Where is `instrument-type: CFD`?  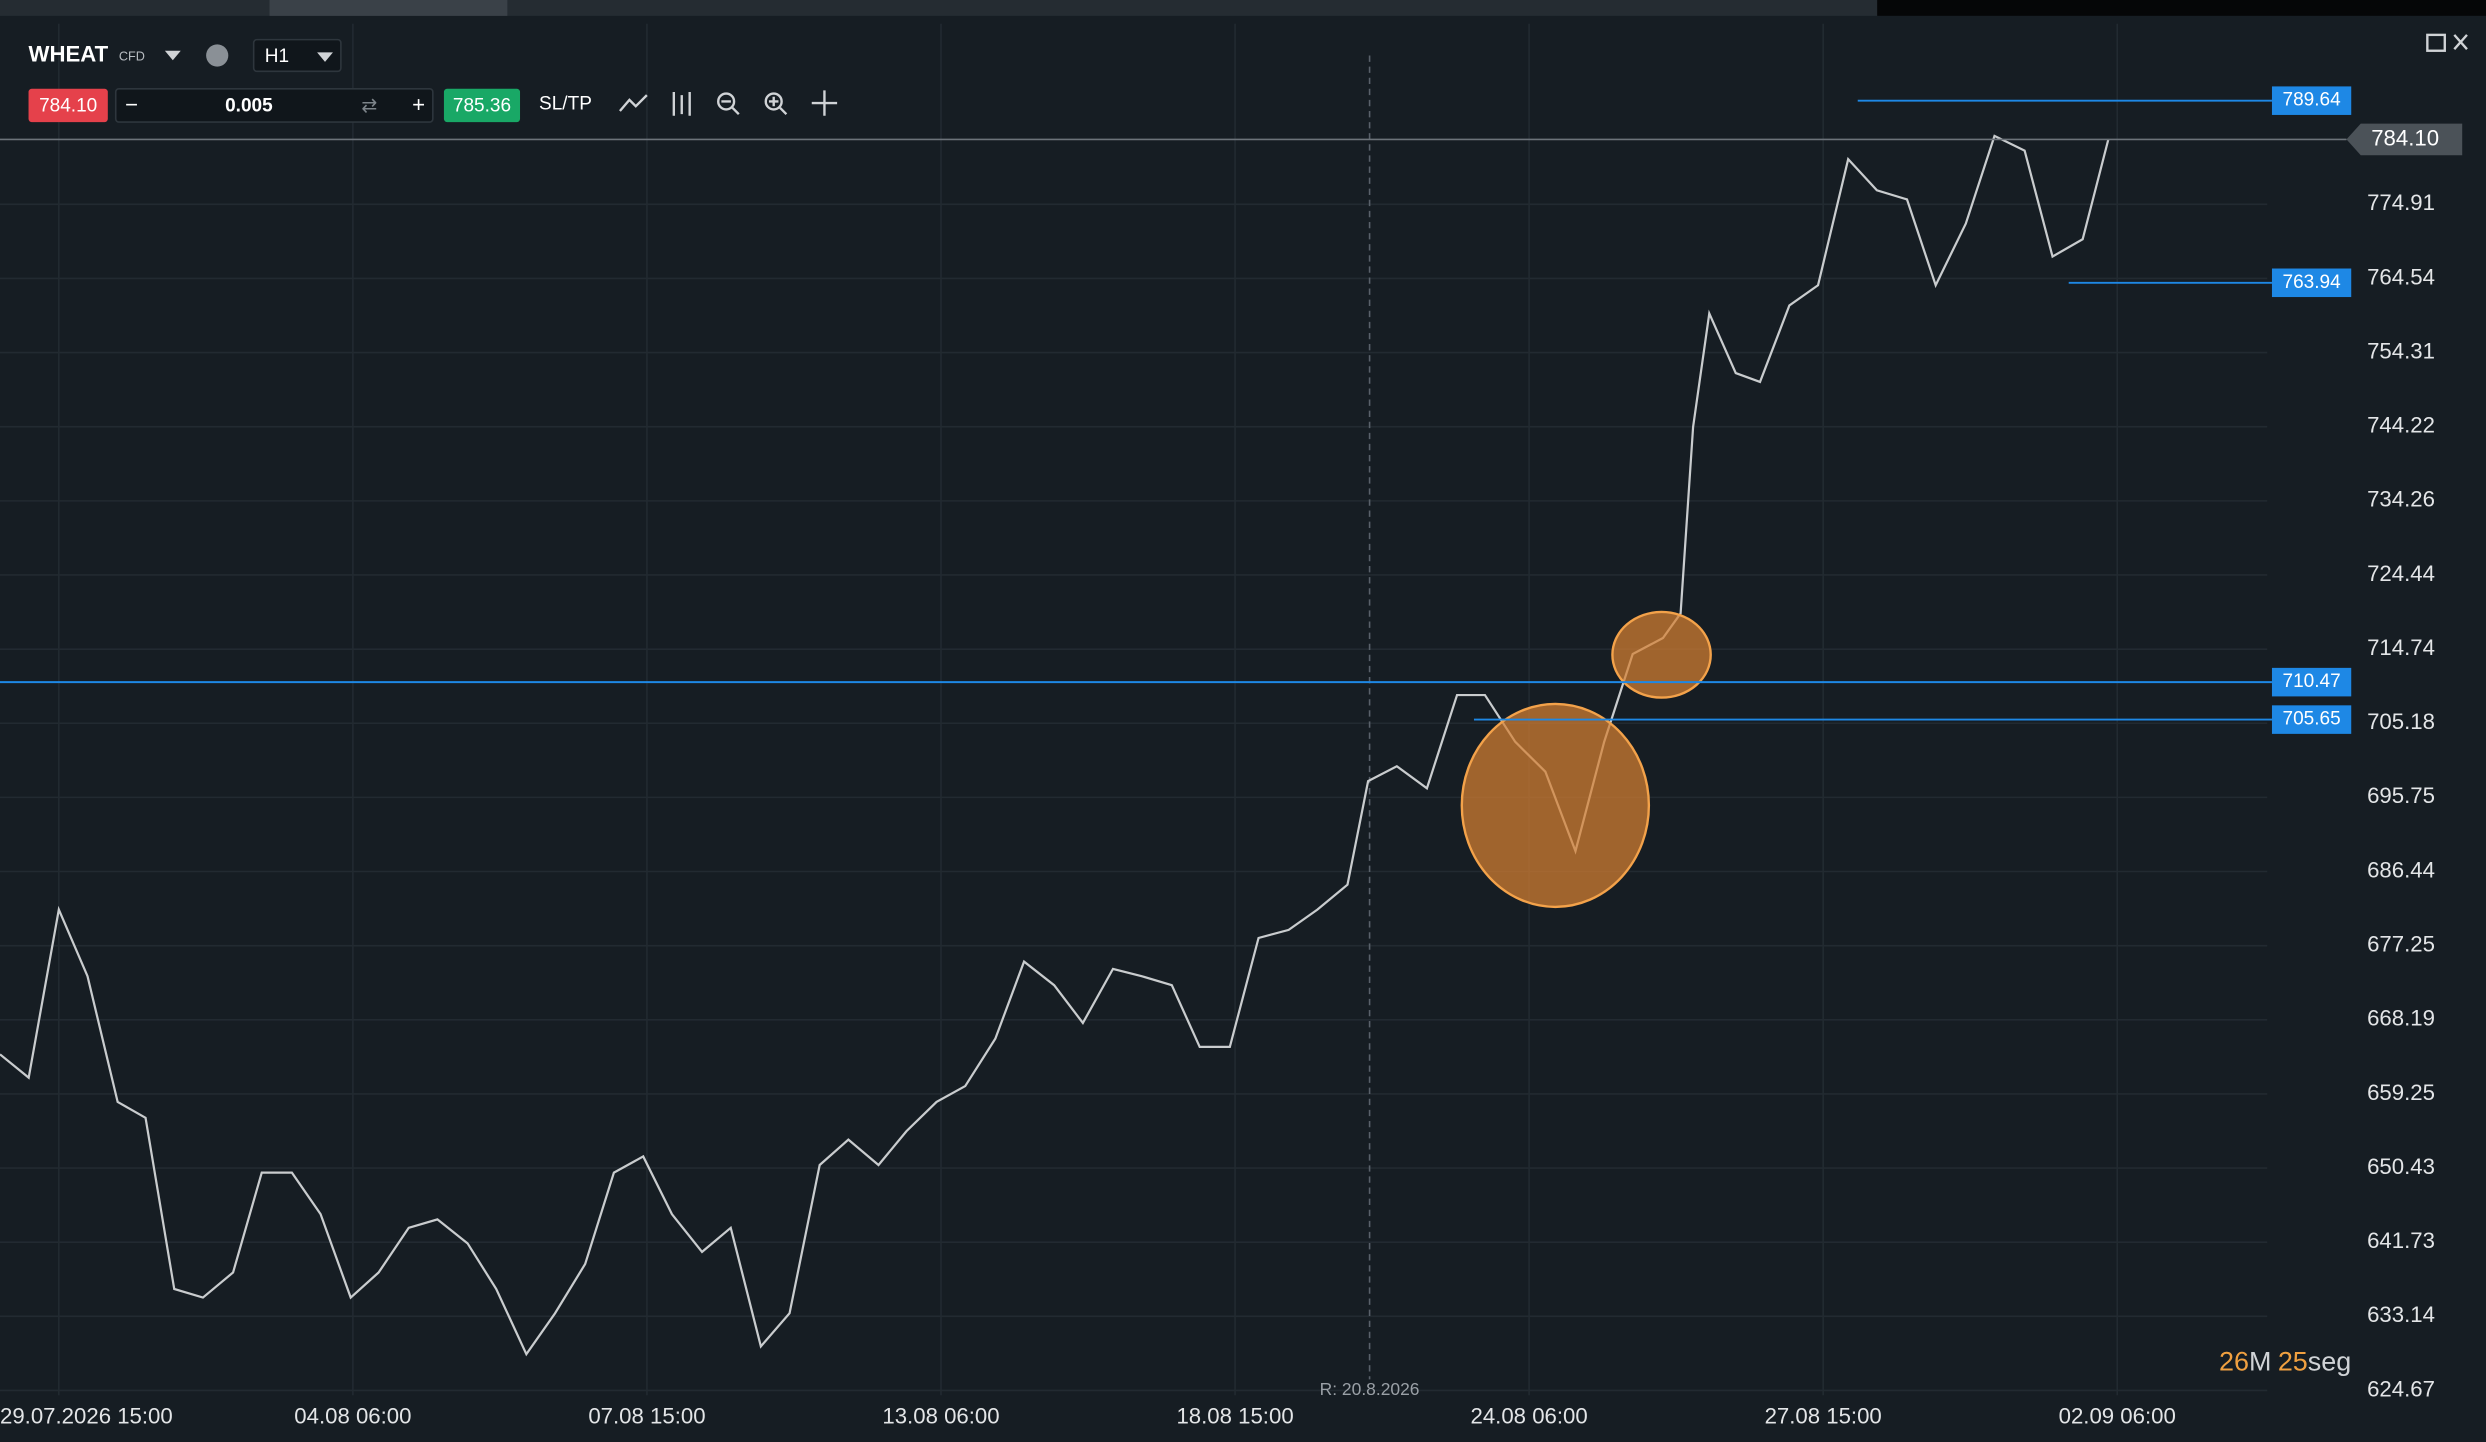
instrument-type: CFD is located at coordinates (132, 56).